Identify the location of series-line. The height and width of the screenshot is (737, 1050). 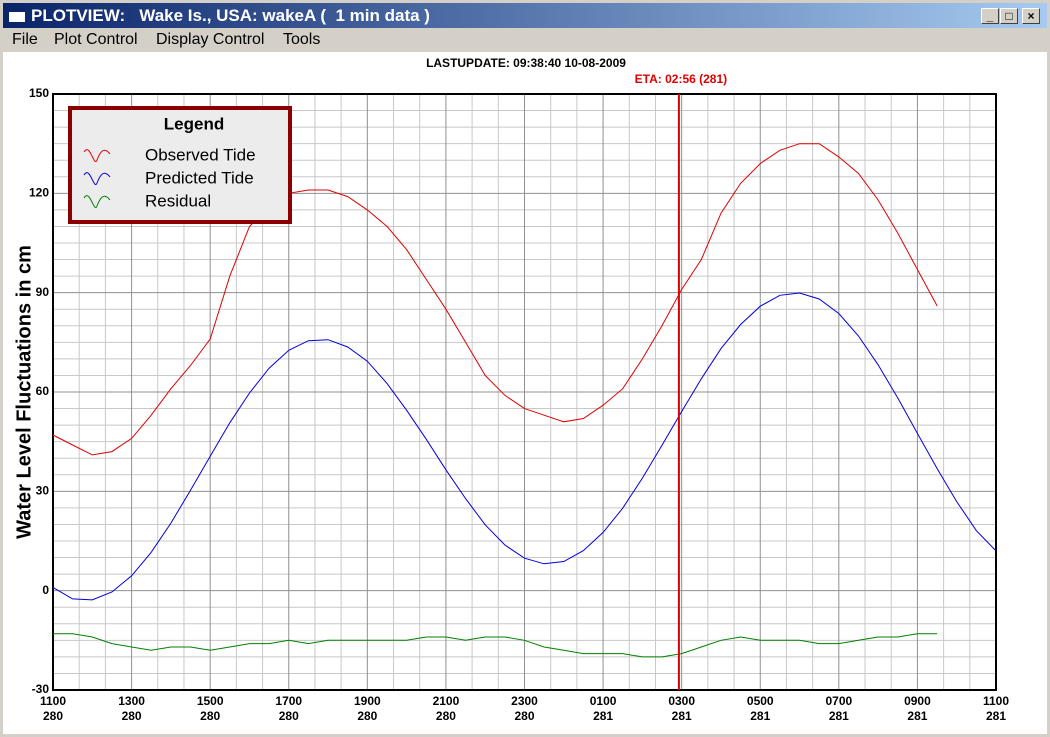
(495, 645).